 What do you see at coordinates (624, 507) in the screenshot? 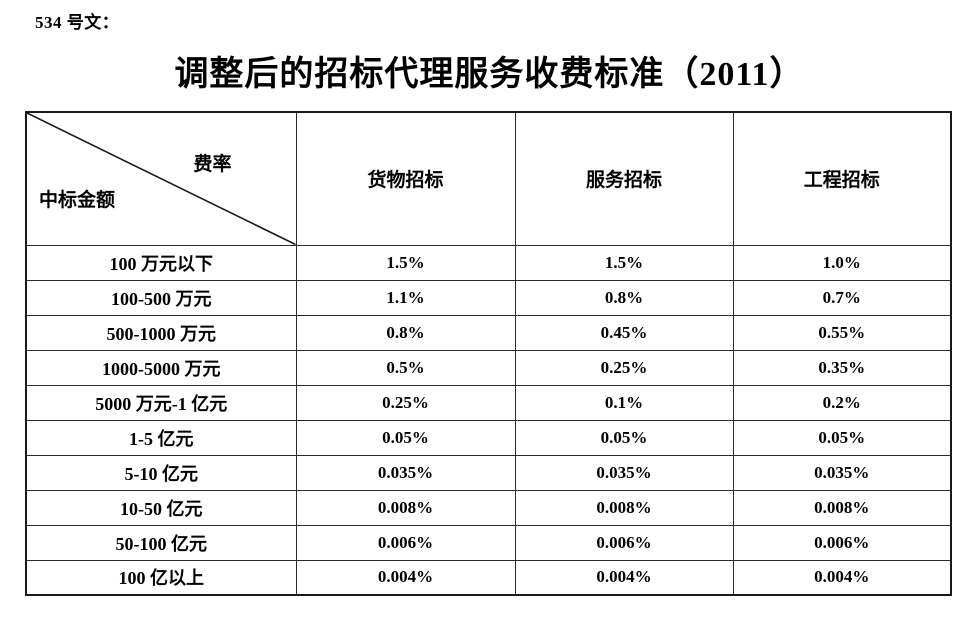
I see `service-rate-cell: 0.008%` at bounding box center [624, 507].